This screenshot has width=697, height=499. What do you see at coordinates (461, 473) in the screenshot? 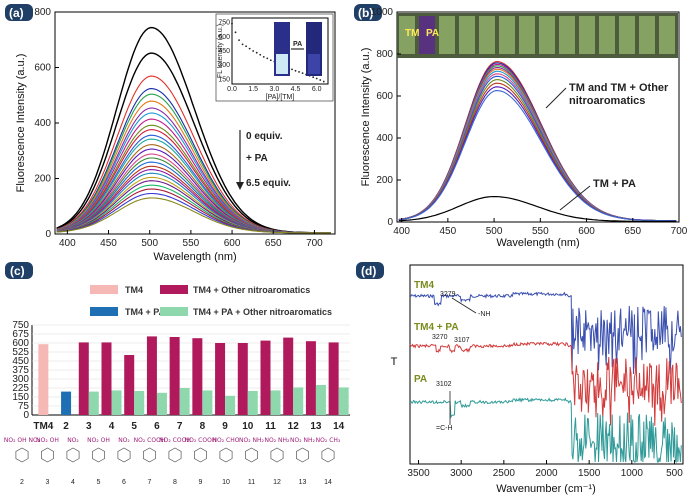
I see `x-tick-label: 3000` at bounding box center [461, 473].